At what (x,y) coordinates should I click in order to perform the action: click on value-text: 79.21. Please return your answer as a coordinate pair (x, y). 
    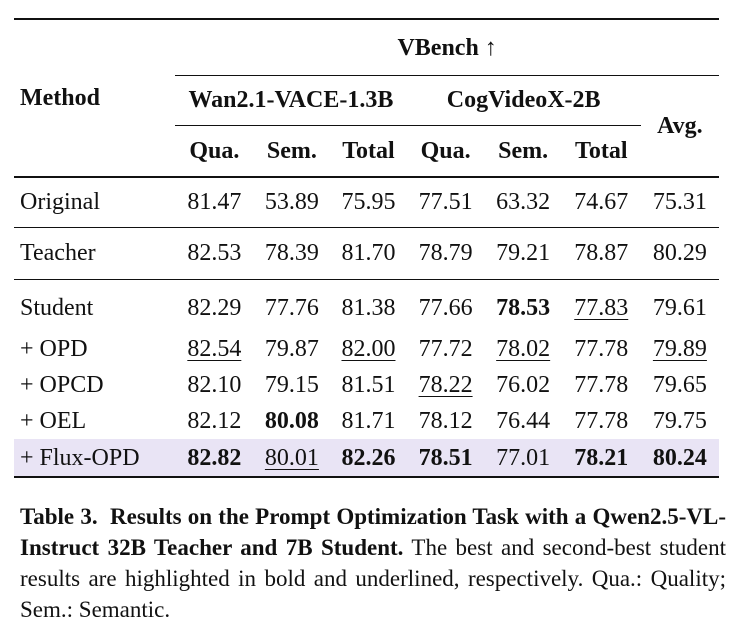
    Looking at the image, I should click on (523, 253).